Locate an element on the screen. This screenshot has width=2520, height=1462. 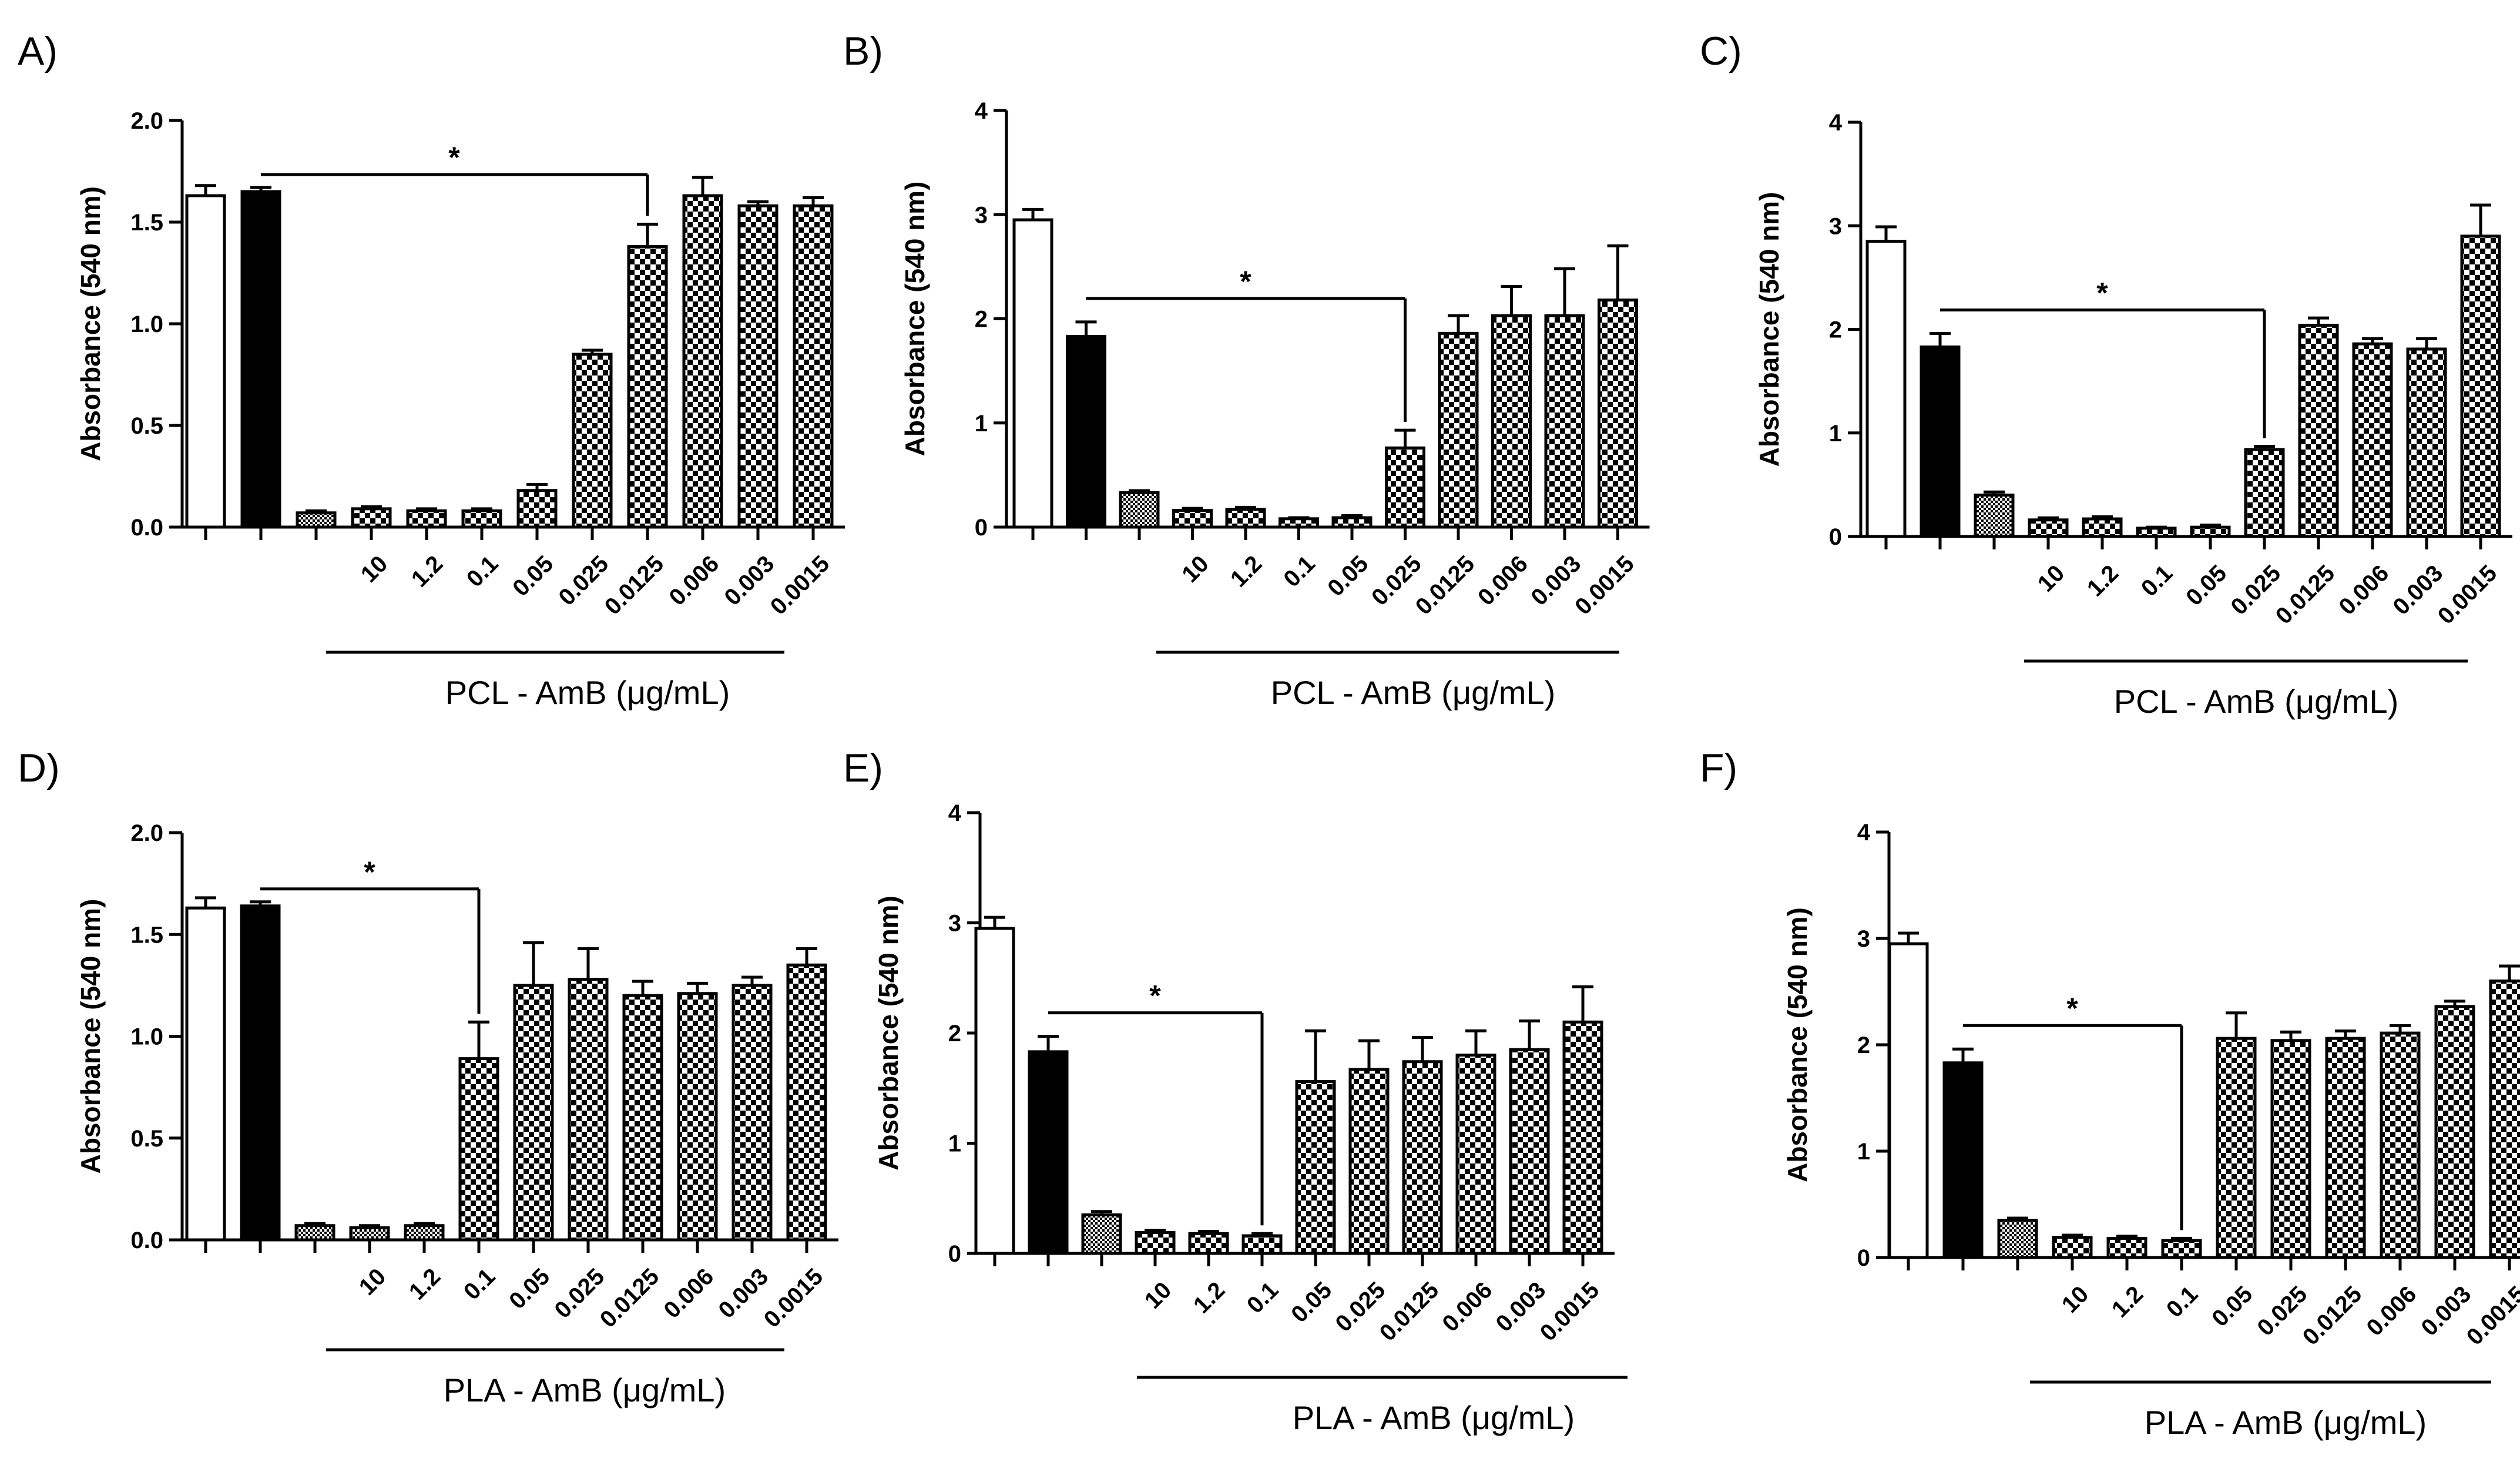
y-tick-label: 1.5 is located at coordinates (146, 935).